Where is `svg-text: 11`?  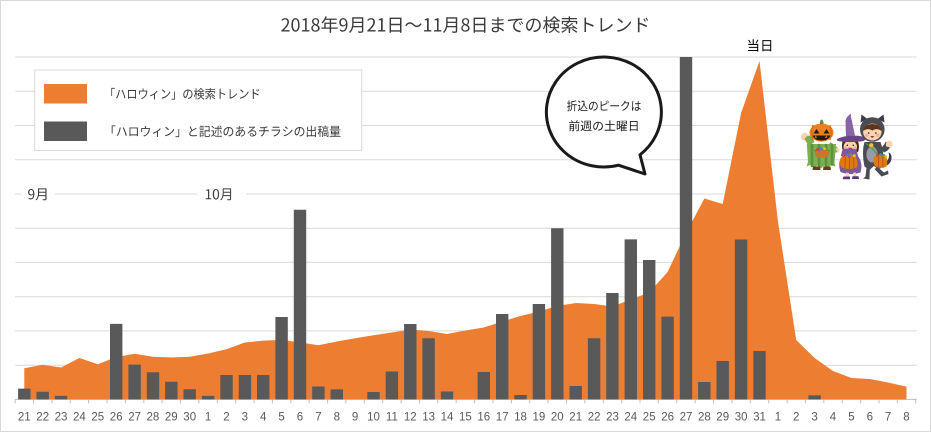
svg-text: 11 is located at coordinates (392, 417).